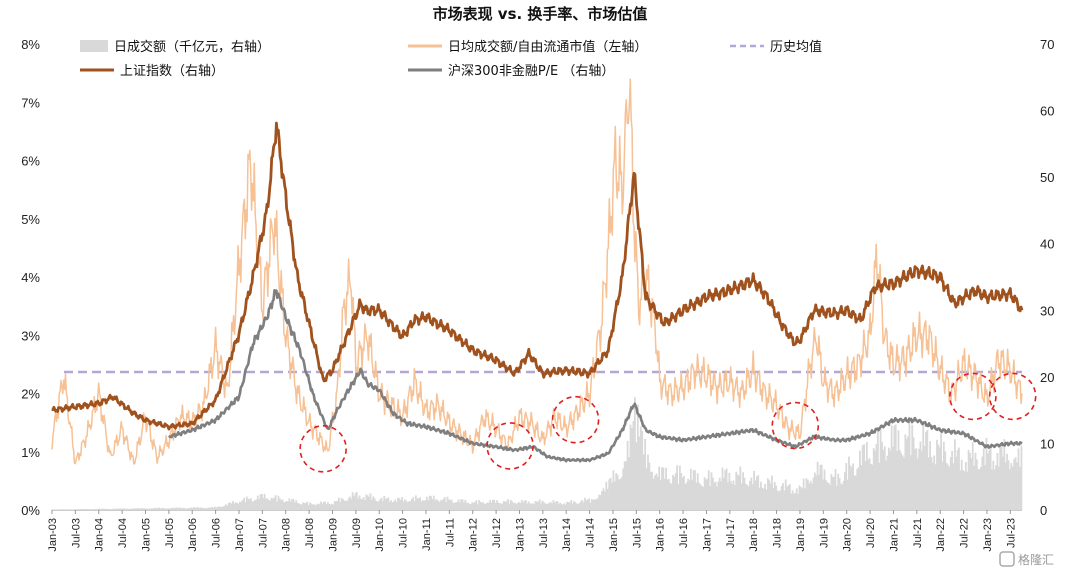 The image size is (1080, 576). What do you see at coordinates (30, 219) in the screenshot?
I see `left-tick-label: 5%` at bounding box center [30, 219].